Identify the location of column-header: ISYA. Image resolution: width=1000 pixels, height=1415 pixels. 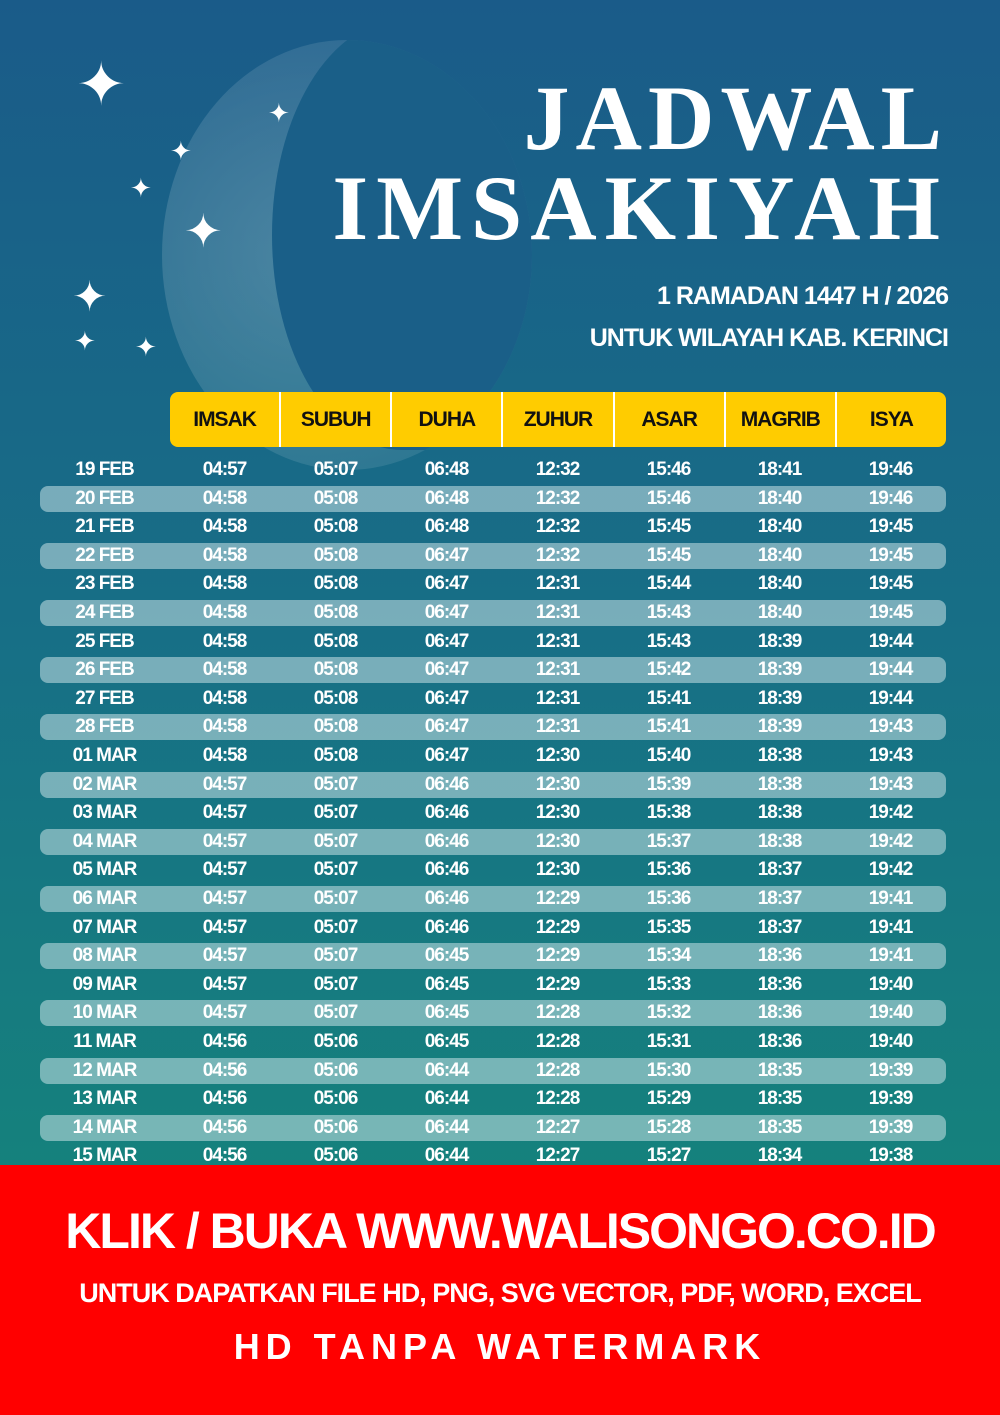
(891, 419).